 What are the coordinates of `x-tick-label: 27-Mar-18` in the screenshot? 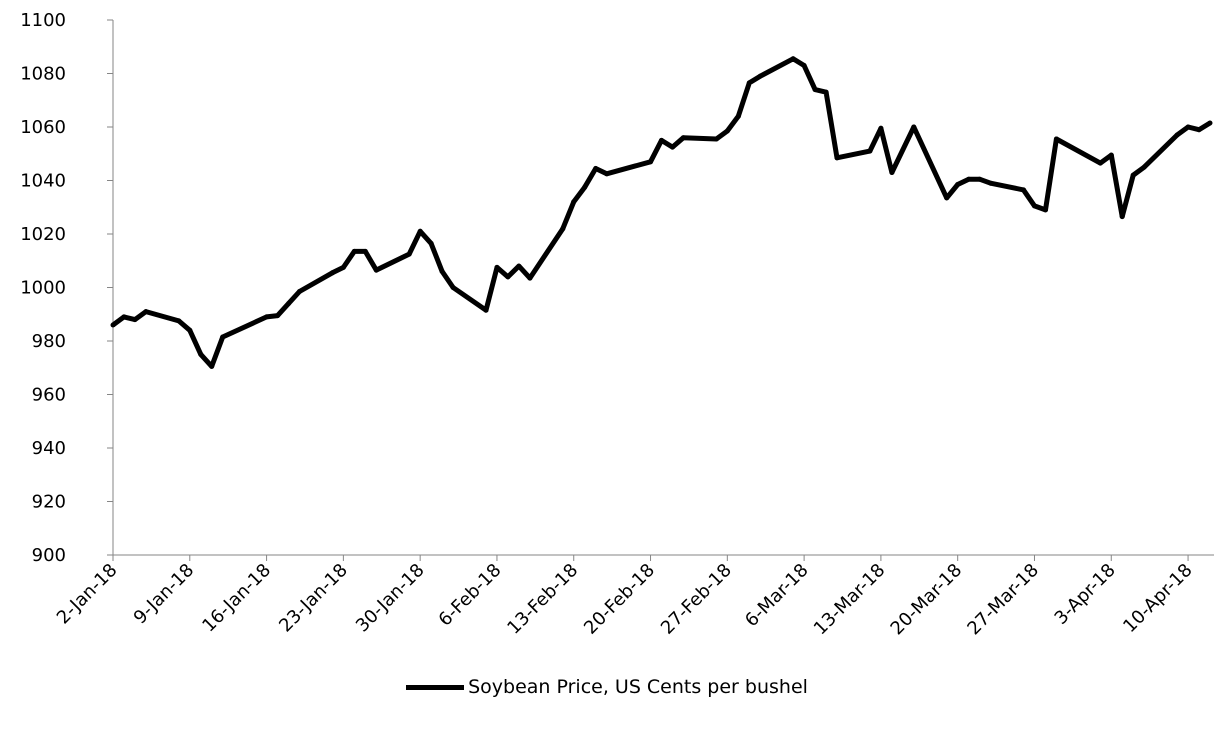 It's located at (1003, 600).